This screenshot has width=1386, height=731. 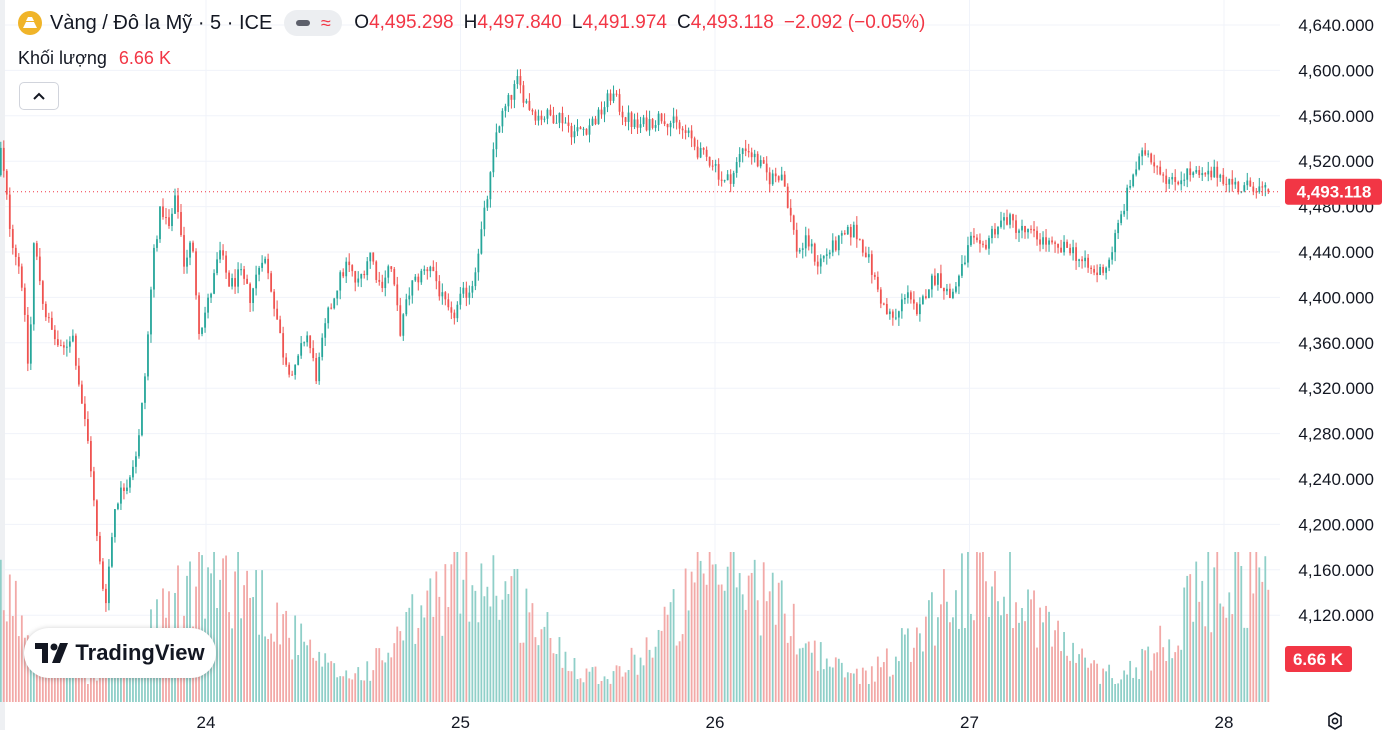 I want to click on price-change: −2.092 (−0.05%), so click(x=854, y=22).